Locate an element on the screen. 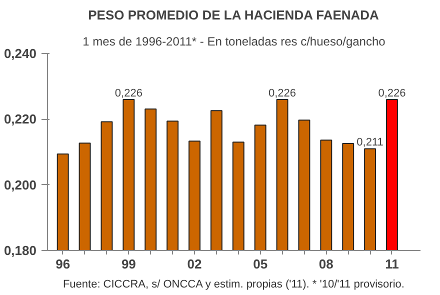 This screenshot has height=295, width=440. x-tick-label: 11 is located at coordinates (392, 264).